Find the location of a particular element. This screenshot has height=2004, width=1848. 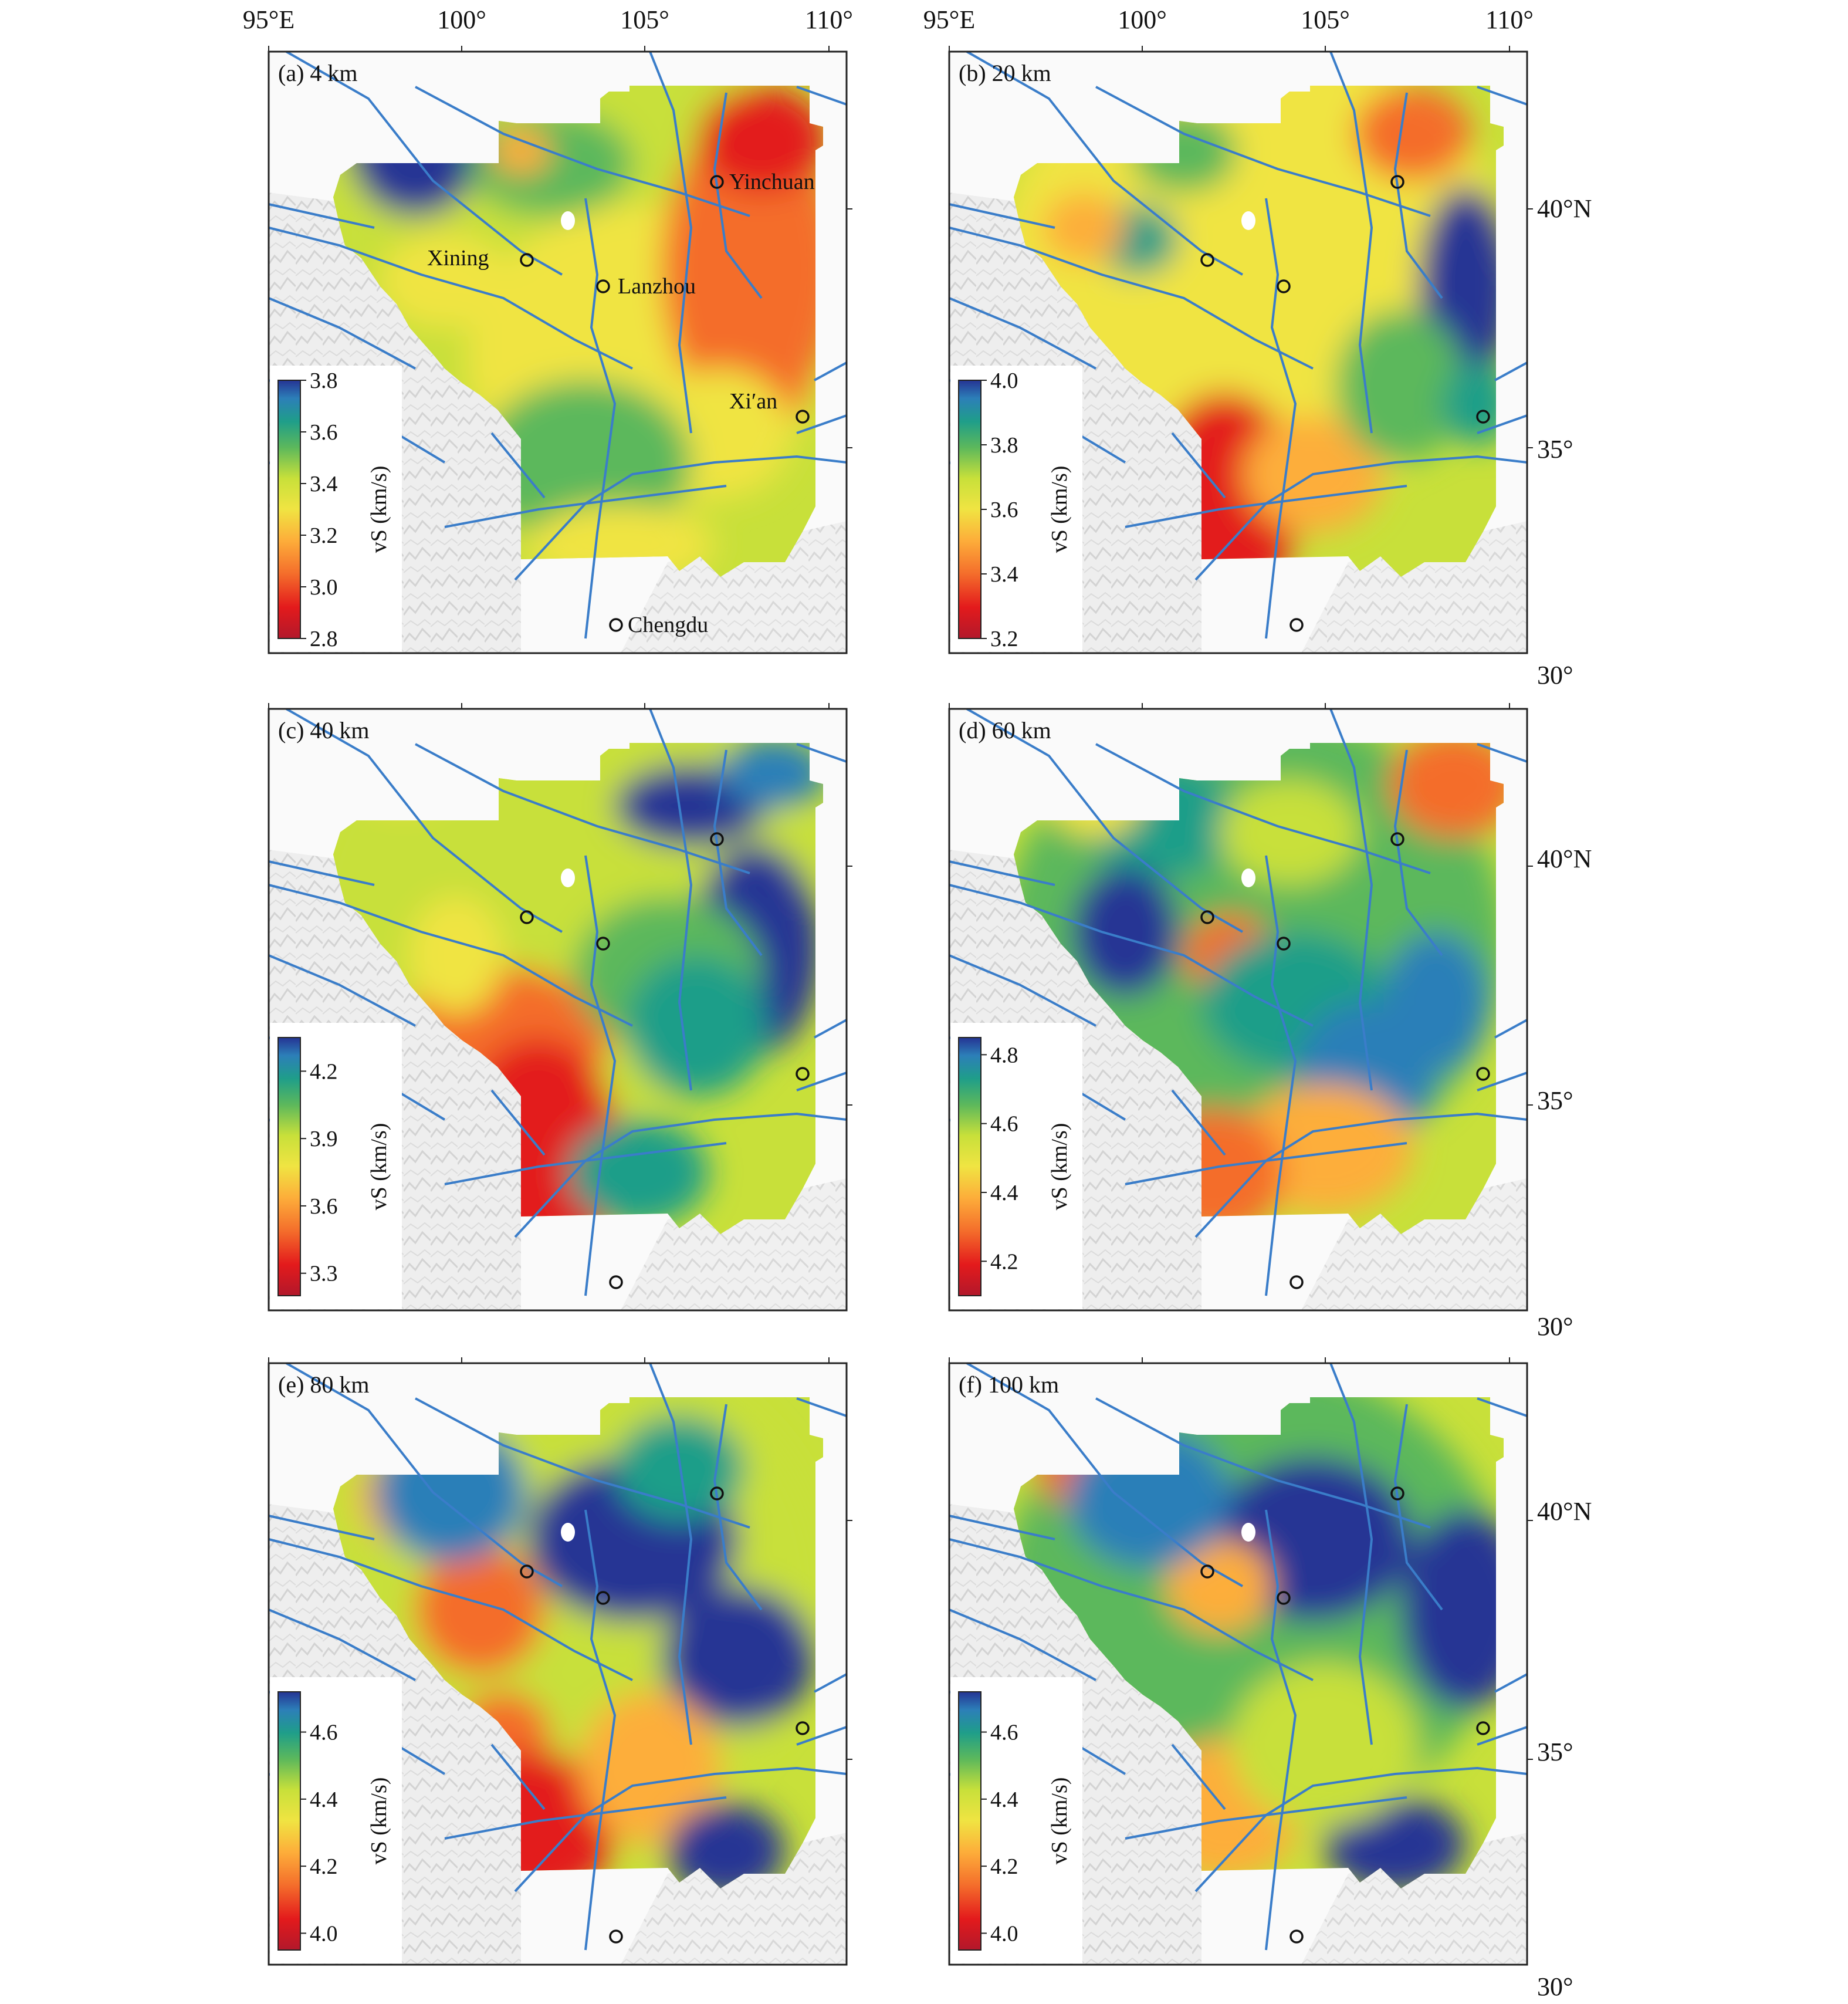

lon-tick-110: 110° is located at coordinates (829, 19).